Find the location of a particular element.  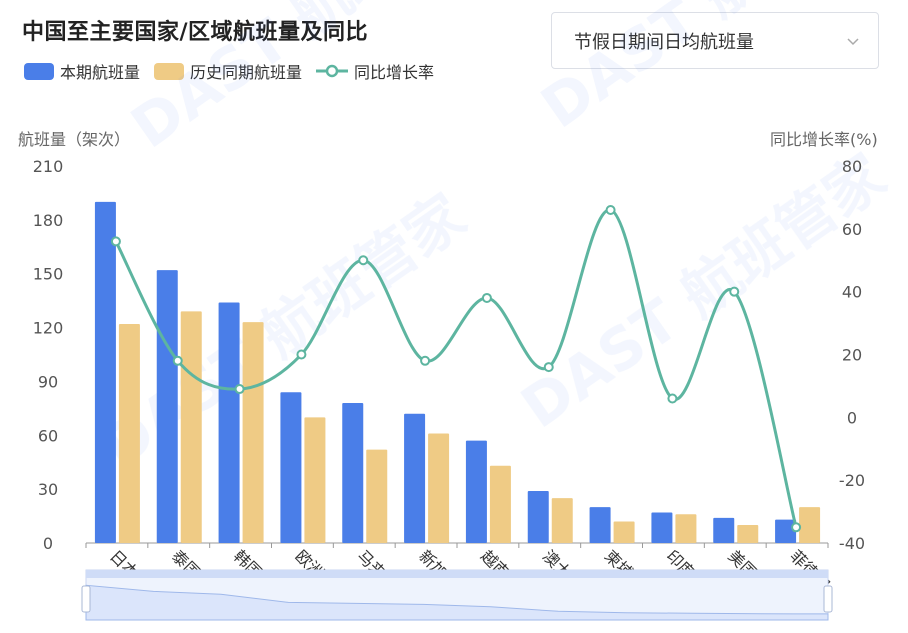

legend-label-yoy: 同比增长率 is located at coordinates (394, 72).